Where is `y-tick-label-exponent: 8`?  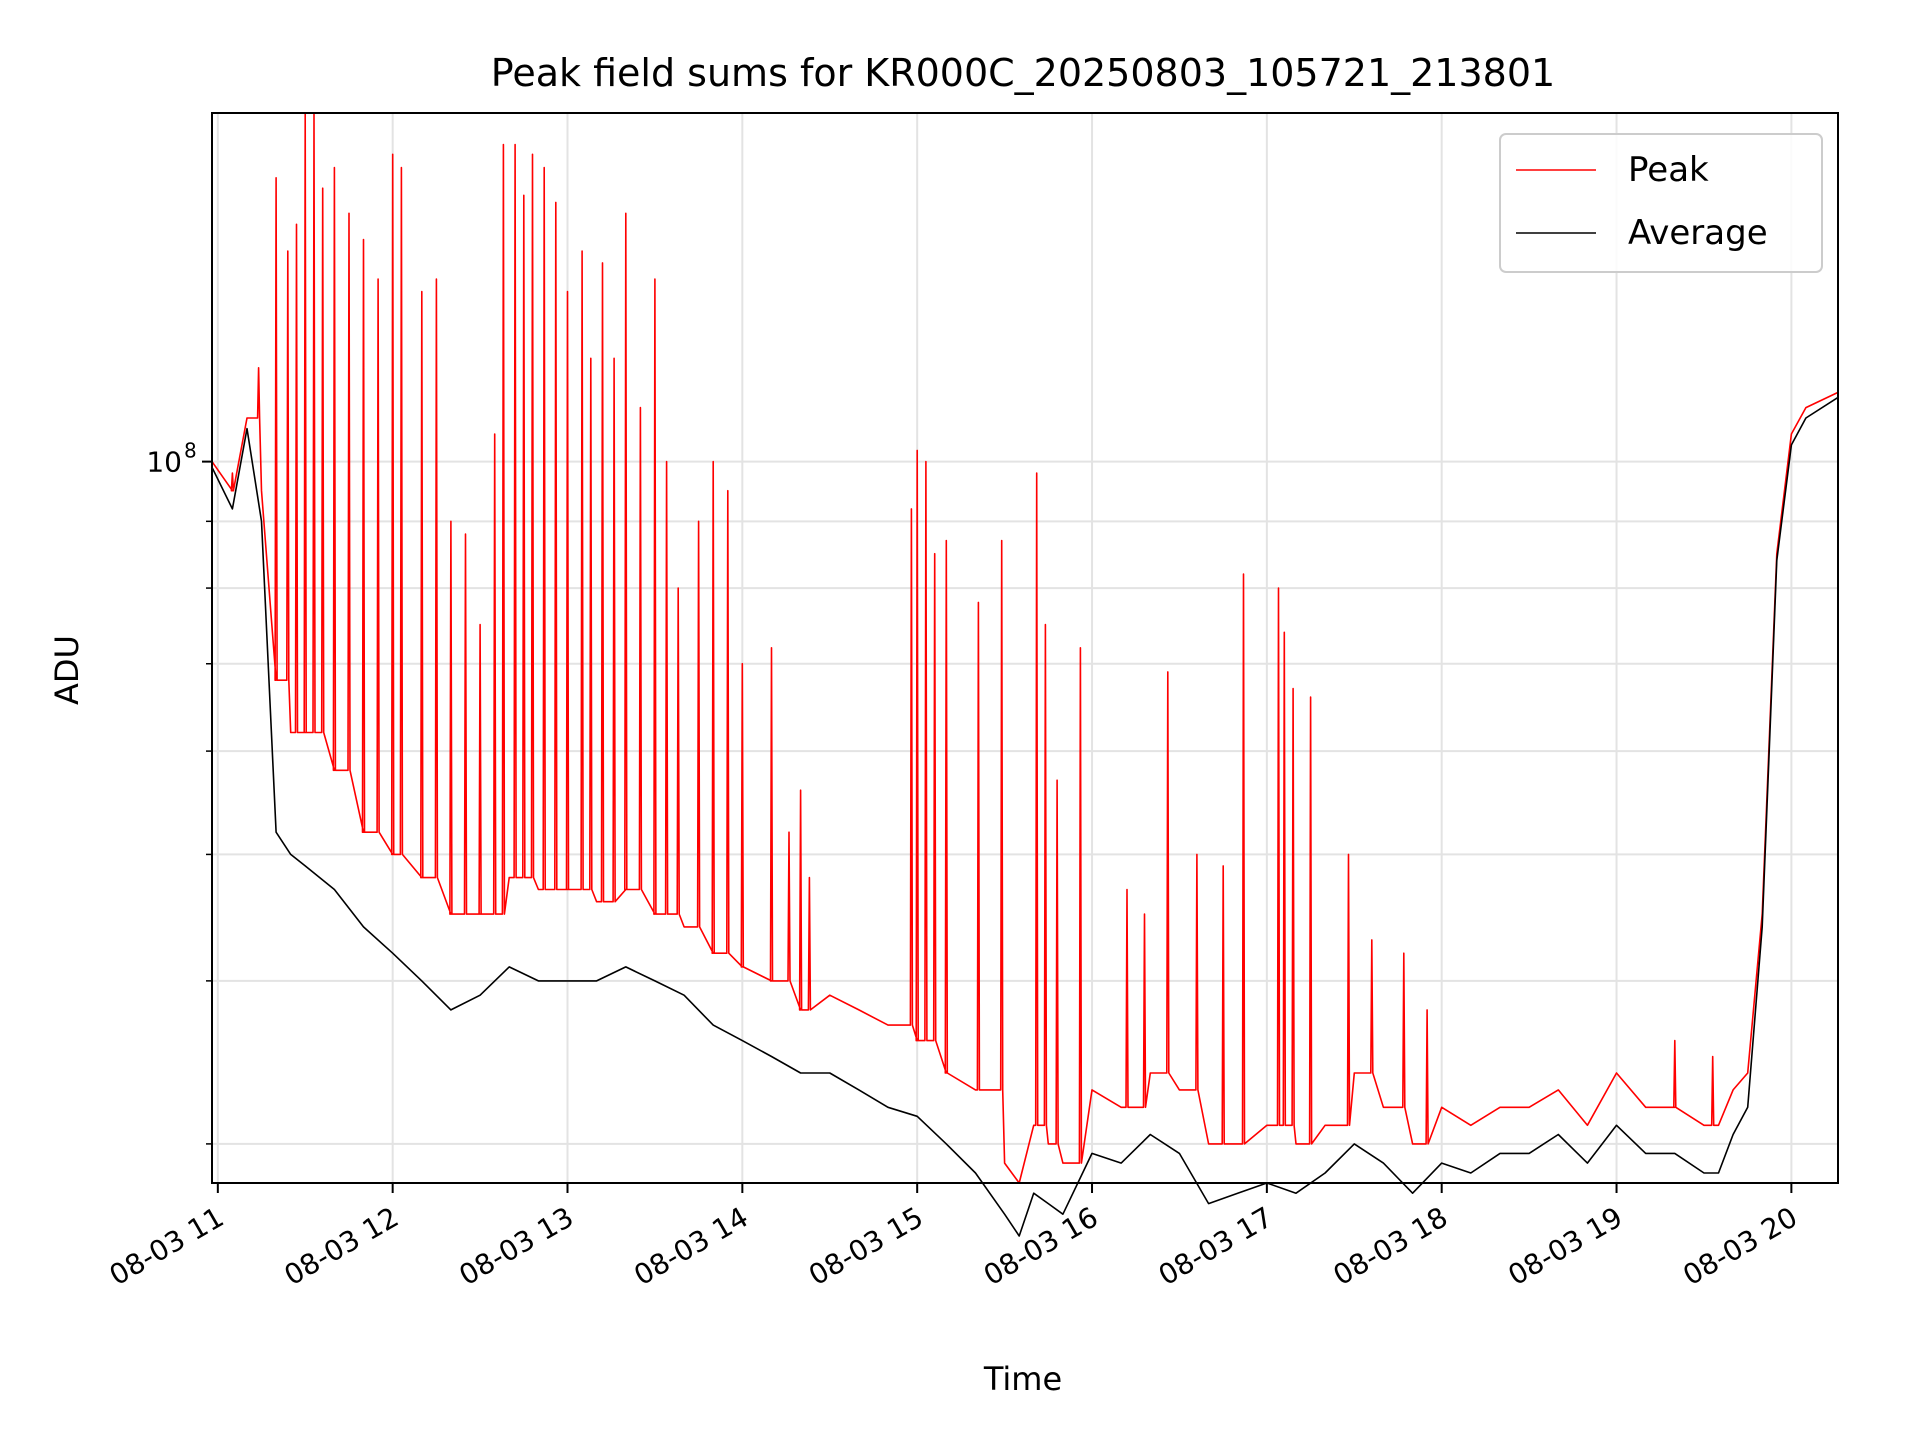 y-tick-label-exponent: 8 is located at coordinates (190, 451).